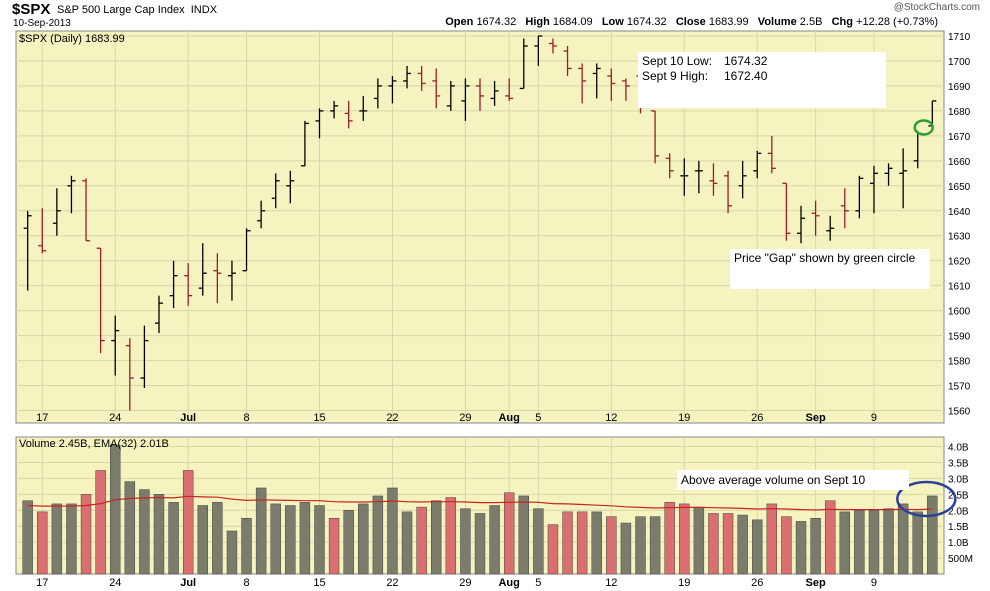 Image resolution: width=990 pixels, height=591 pixels. I want to click on close-value: 1683.99, so click(728, 22).